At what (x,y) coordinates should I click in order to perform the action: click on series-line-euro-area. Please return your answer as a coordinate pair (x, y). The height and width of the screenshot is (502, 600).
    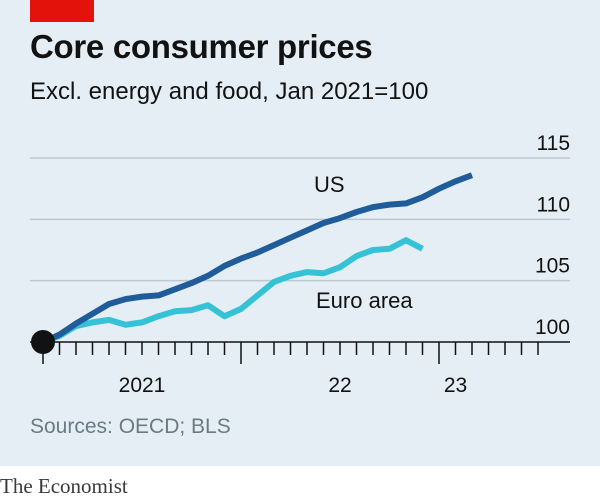
    Looking at the image, I should click on (232, 291).